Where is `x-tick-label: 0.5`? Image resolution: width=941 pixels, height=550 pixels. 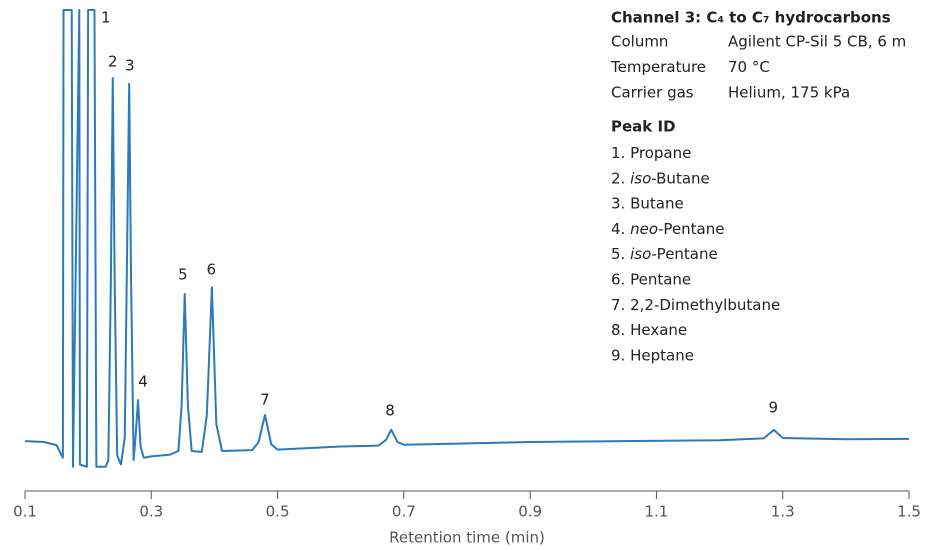
x-tick-label: 0.5 is located at coordinates (278, 512).